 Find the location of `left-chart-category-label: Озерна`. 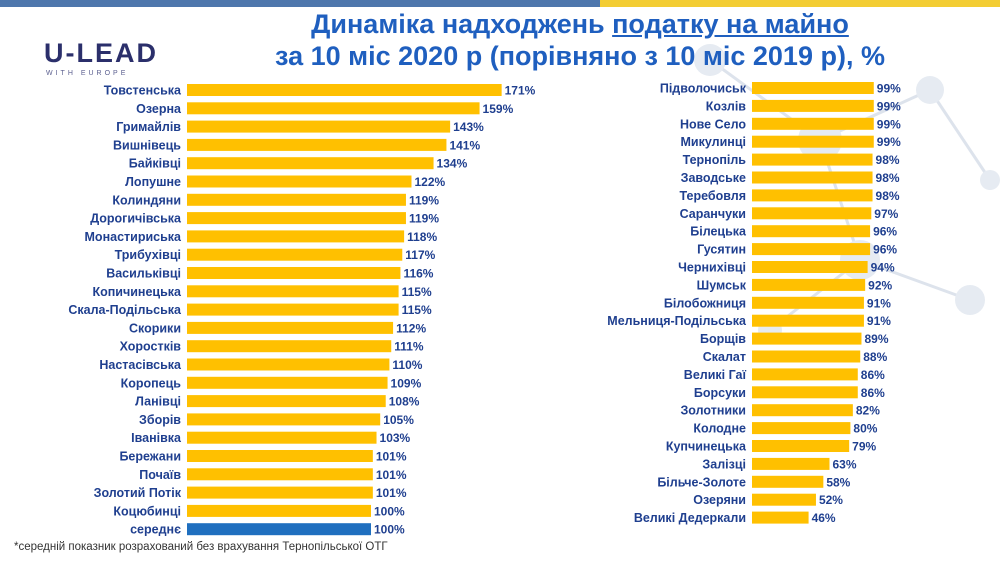

left-chart-category-label: Озерна is located at coordinates (159, 109).